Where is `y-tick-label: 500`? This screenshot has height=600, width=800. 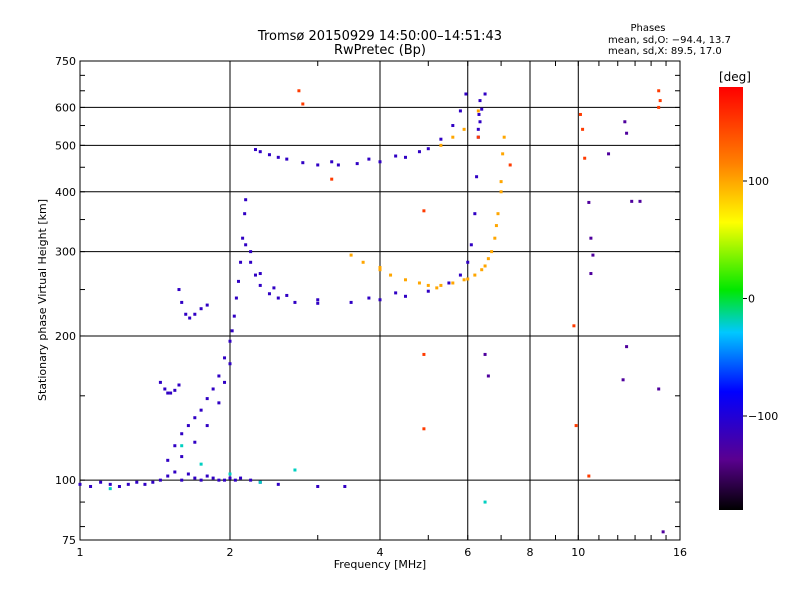 y-tick-label: 500 is located at coordinates (65, 145).